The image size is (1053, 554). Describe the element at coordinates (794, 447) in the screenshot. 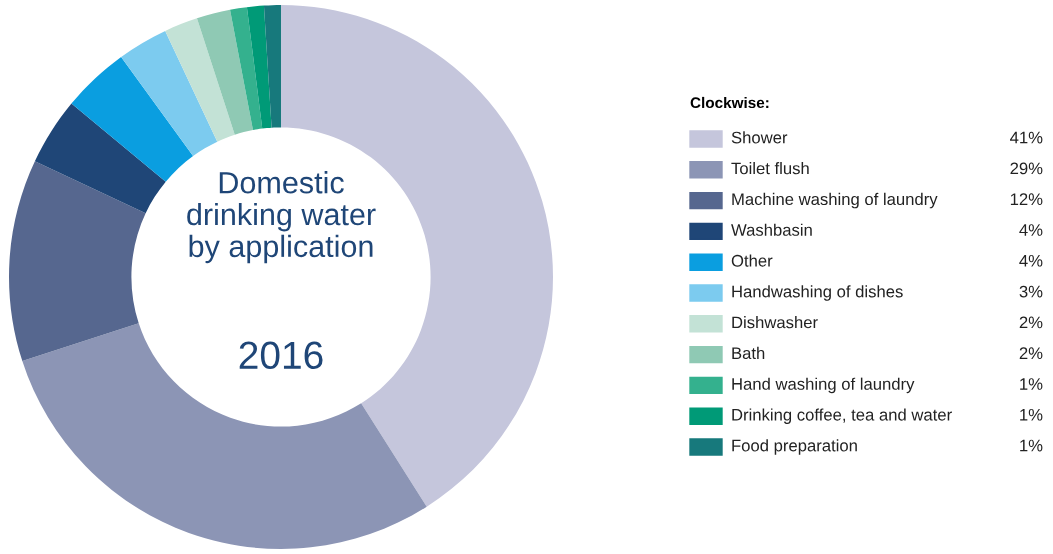

I see `legend-label: Food preparation` at that location.